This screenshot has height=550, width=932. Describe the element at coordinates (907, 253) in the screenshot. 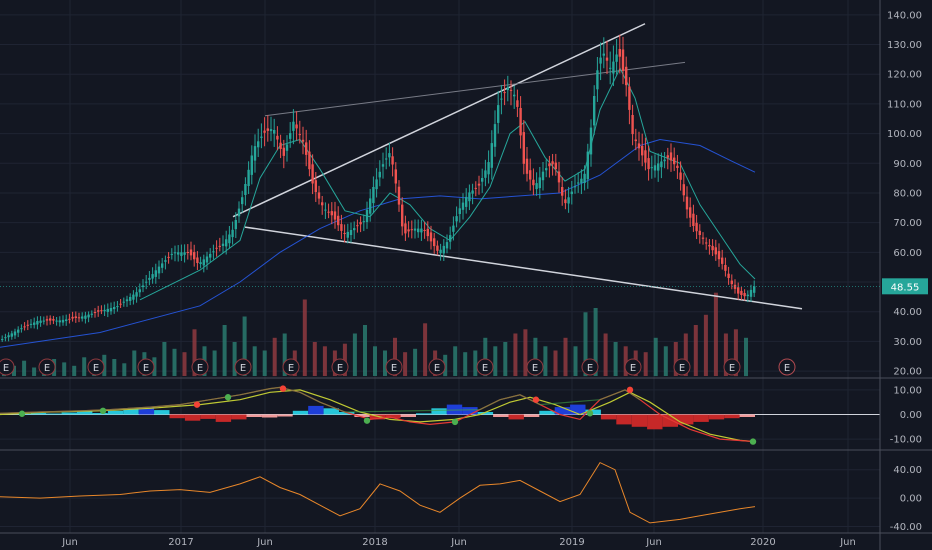

I see `y-tick-label: 60.00` at that location.